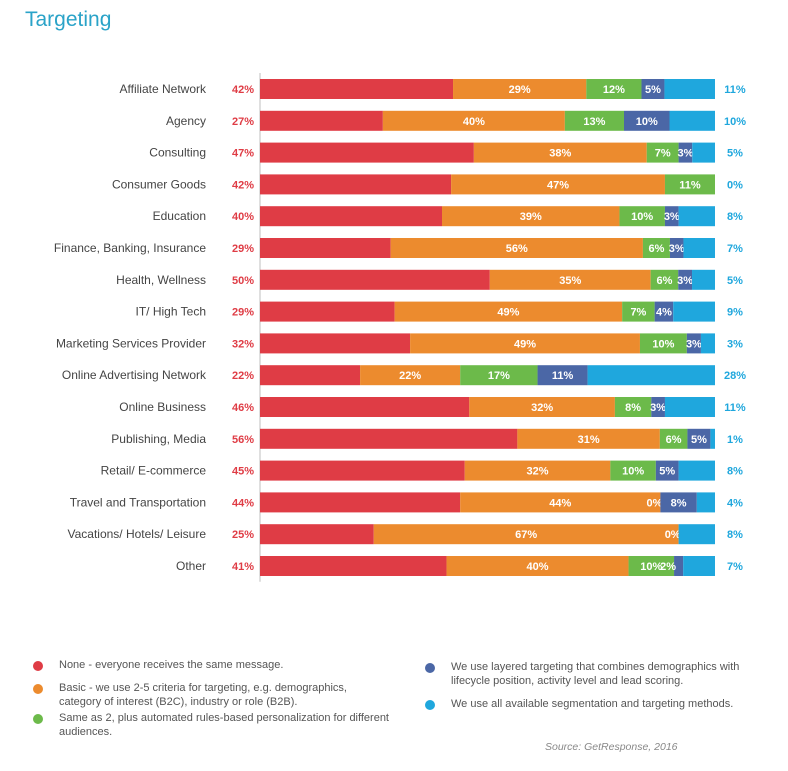 The height and width of the screenshot is (771, 788). Describe the element at coordinates (186, 121) in the screenshot. I see `category-label-agency: Agency` at that location.